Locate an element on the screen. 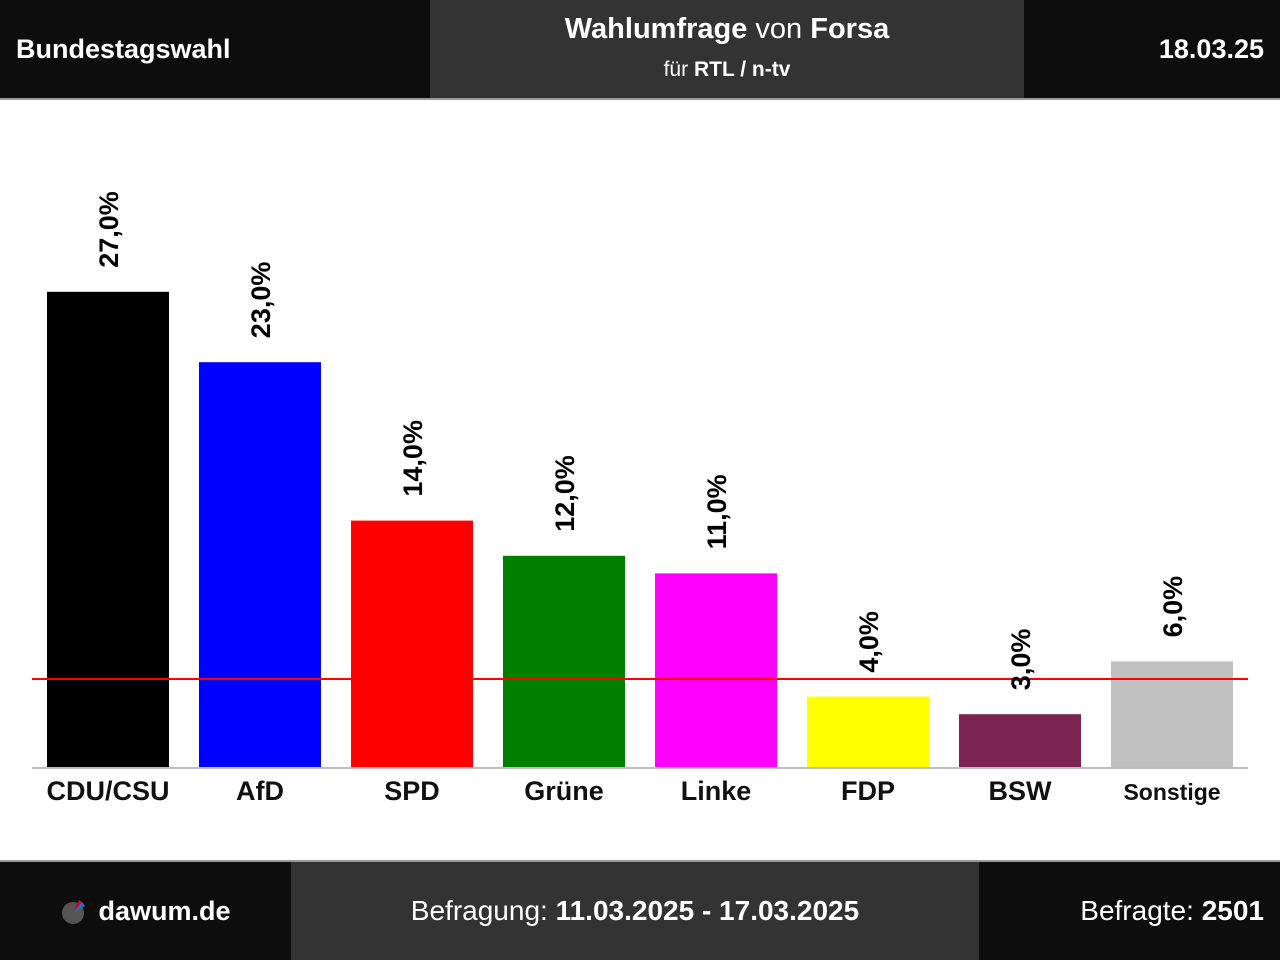  poll-client-prefix: für is located at coordinates (676, 69).